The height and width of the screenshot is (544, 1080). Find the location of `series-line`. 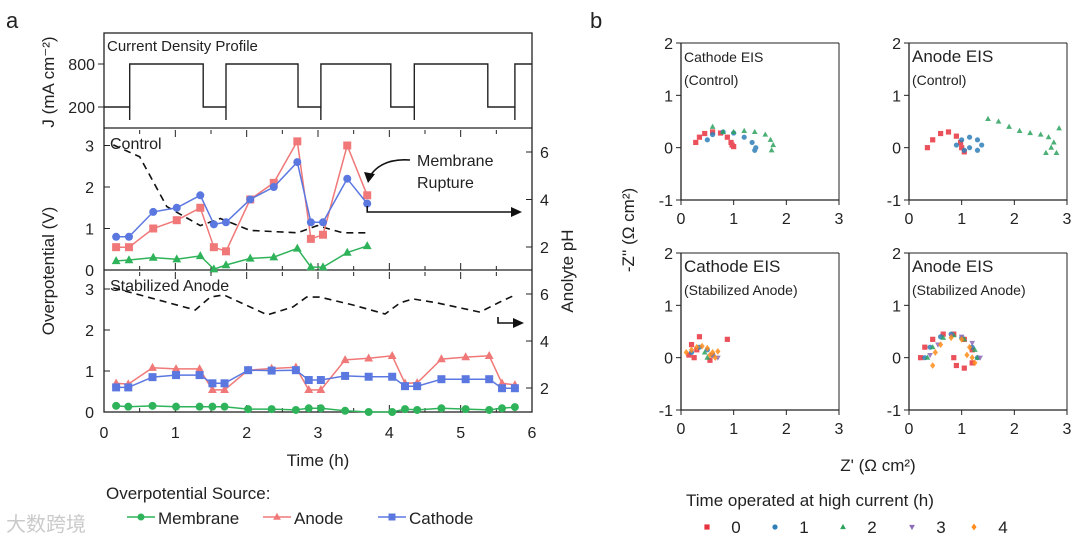

series-line is located at coordinates (315, 379).